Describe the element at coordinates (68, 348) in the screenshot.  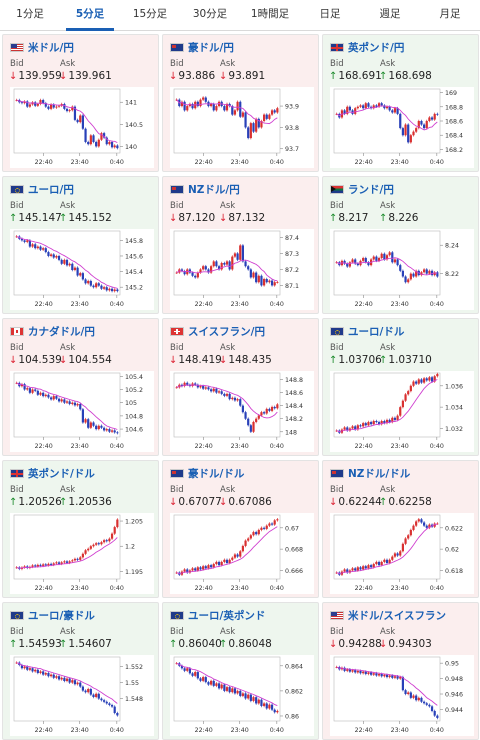
I see `ask-label: Ask` at that location.